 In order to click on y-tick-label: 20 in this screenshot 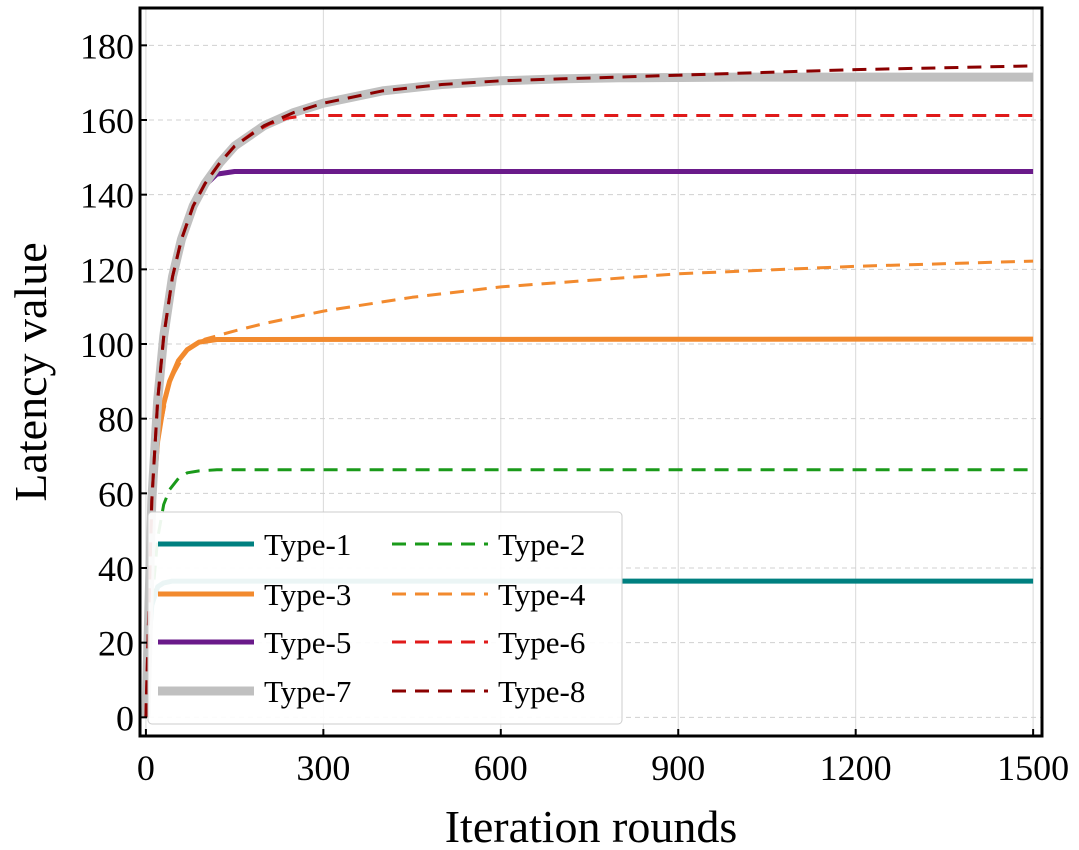, I will do `click(116, 644)`.